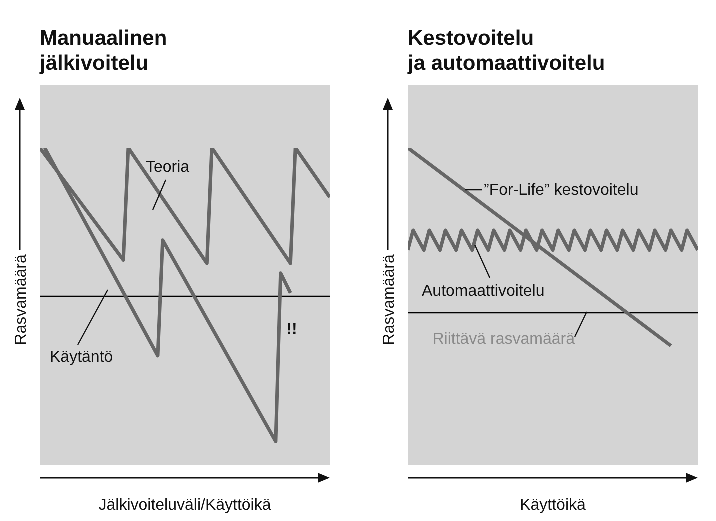 The height and width of the screenshot is (521, 716). Describe the element at coordinates (168, 167) in the screenshot. I see `annotation: Teoria` at that location.